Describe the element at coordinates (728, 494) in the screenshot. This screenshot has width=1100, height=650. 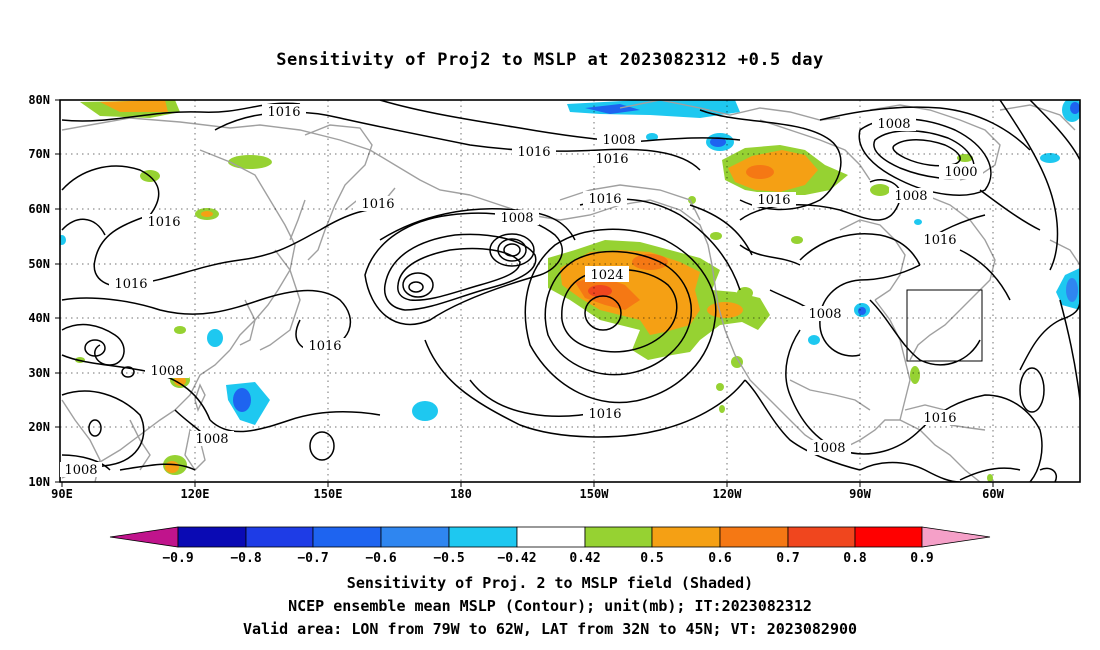
I see `lon-label: 120W` at that location.